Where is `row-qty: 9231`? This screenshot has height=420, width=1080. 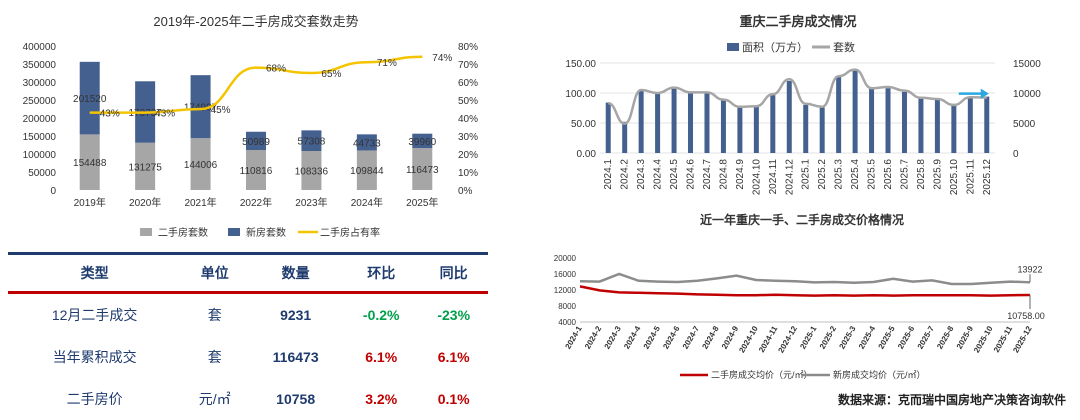 row-qty: 9231 is located at coordinates (296, 315).